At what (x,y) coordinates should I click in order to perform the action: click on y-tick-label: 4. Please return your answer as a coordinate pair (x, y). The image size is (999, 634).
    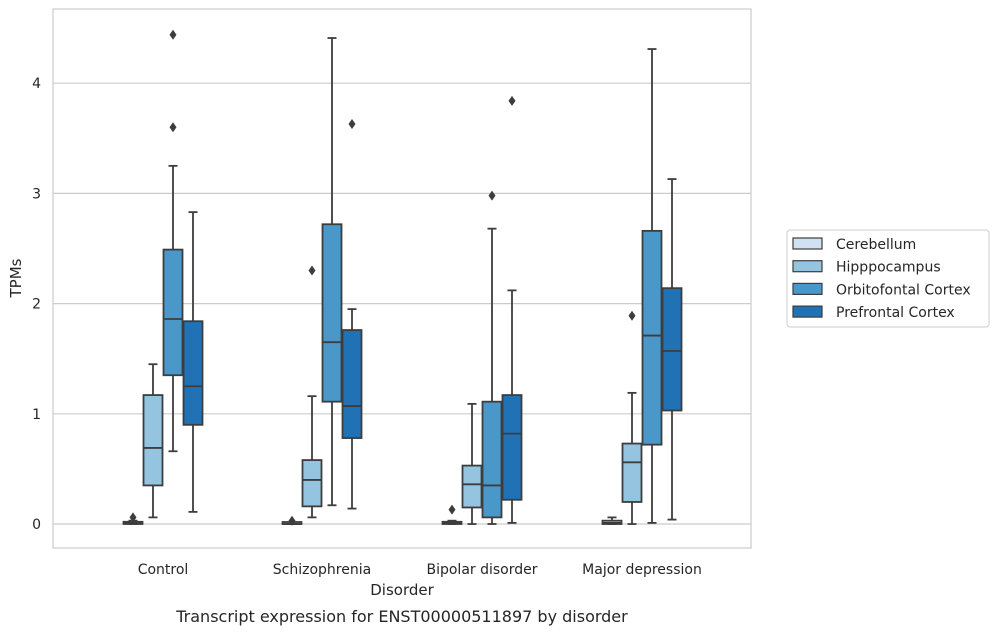
    Looking at the image, I should click on (36, 84).